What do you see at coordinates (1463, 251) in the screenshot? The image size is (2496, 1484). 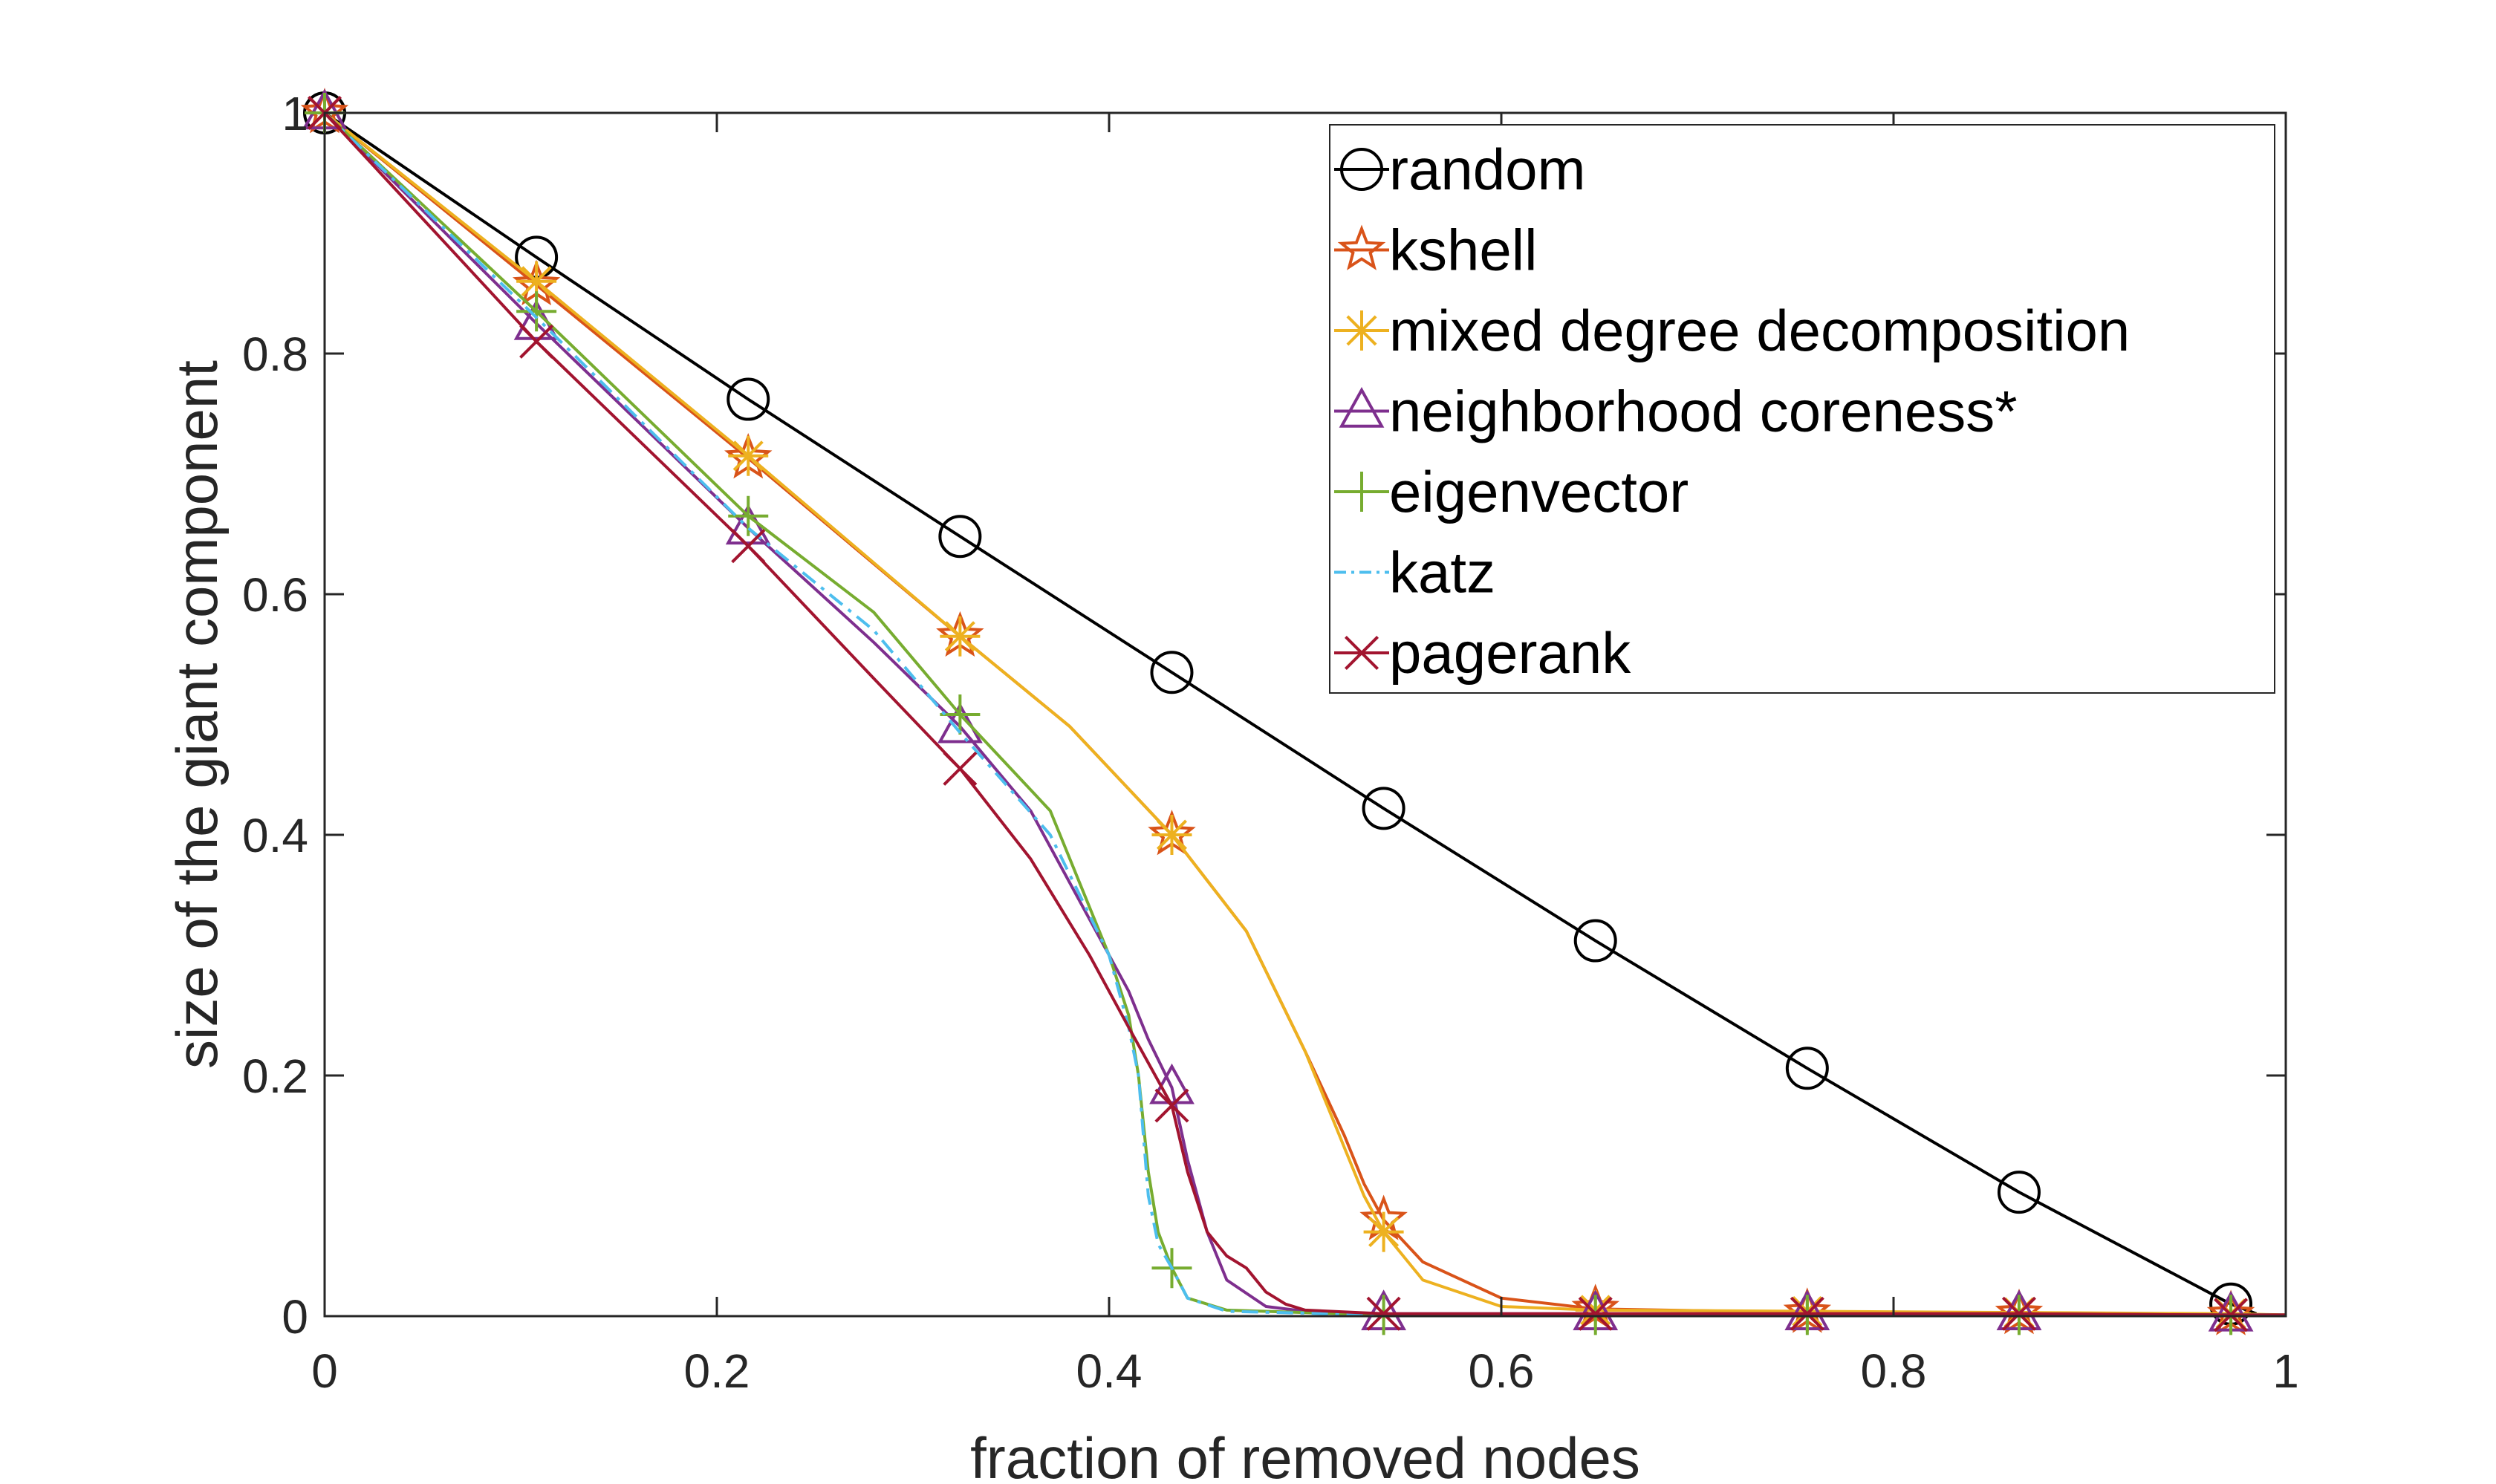 I see `legend-label-kshell: kshell` at bounding box center [1463, 251].